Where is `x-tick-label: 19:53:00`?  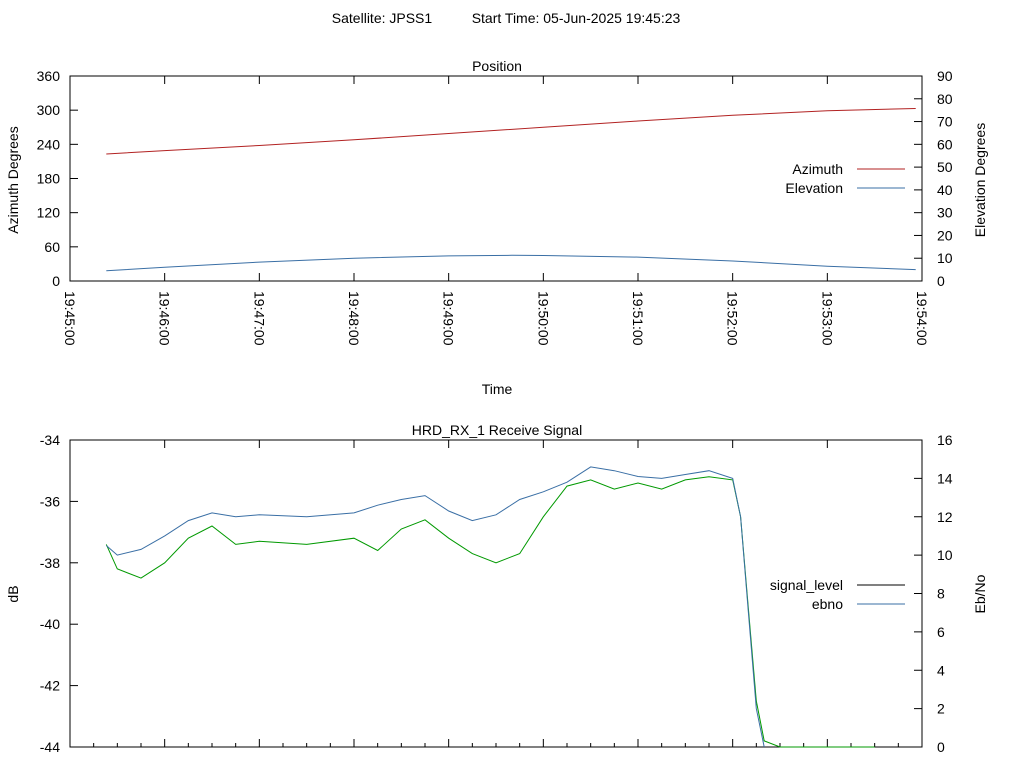
x-tick-label: 19:53:00 is located at coordinates (827, 318).